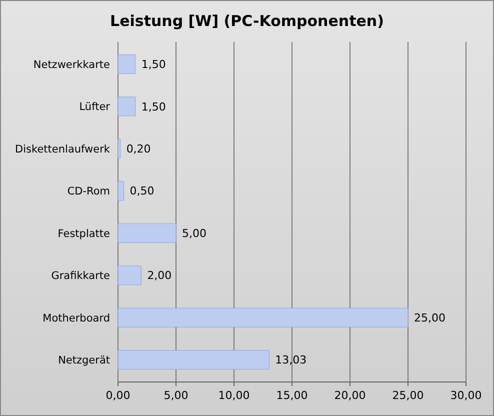 The width and height of the screenshot is (494, 416). I want to click on chart-title: Leistung [W] (PC-Komponenten), so click(247, 21).